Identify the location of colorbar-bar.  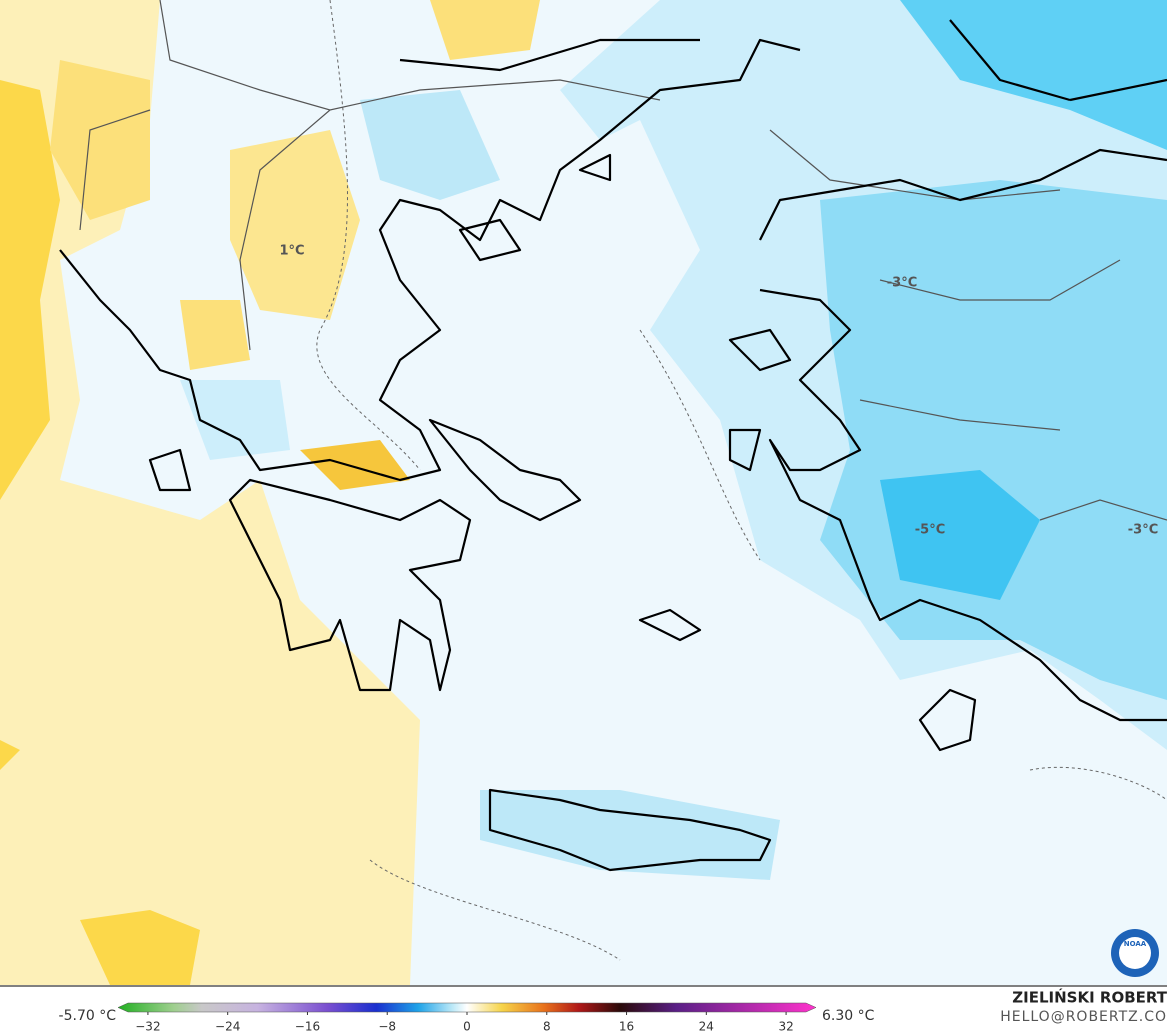
(467, 1007).